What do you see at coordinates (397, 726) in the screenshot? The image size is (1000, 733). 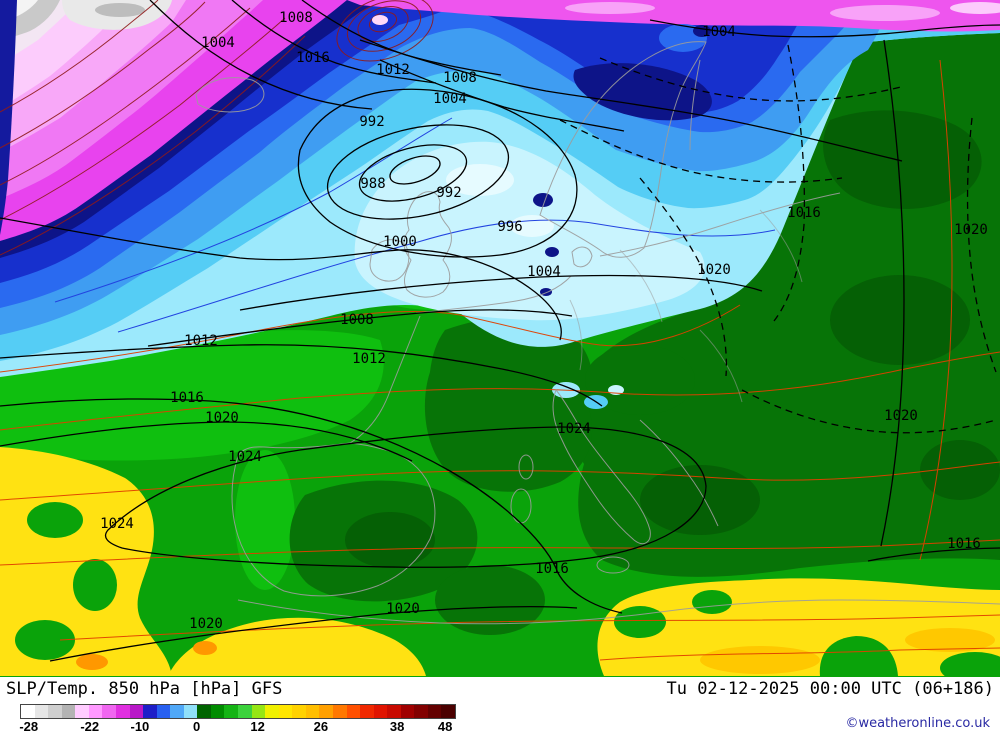 I see `colorbar-tick: 38` at bounding box center [397, 726].